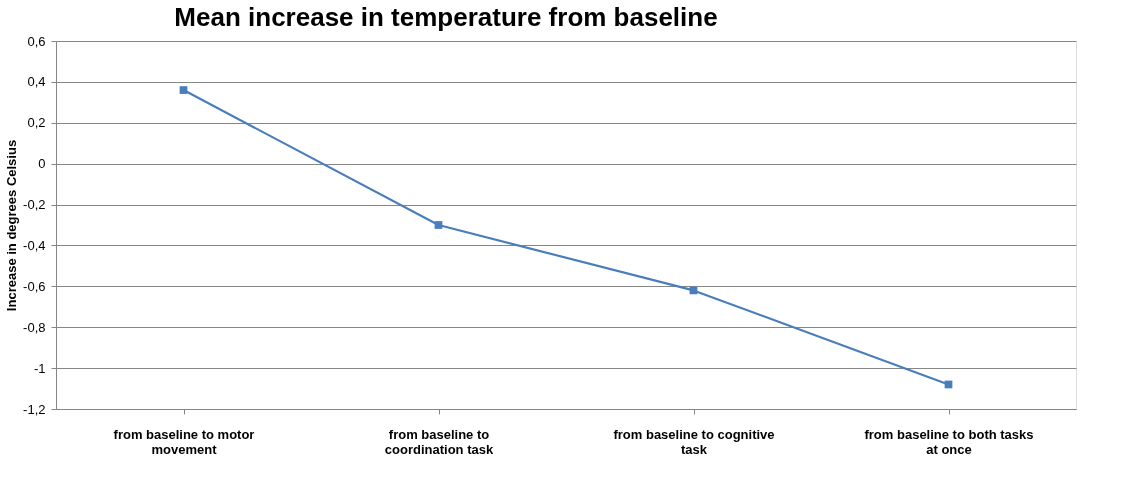 Image resolution: width=1129 pixels, height=499 pixels. What do you see at coordinates (439, 441) in the screenshot?
I see `x-tick-label: from baseline to coordination task` at bounding box center [439, 441].